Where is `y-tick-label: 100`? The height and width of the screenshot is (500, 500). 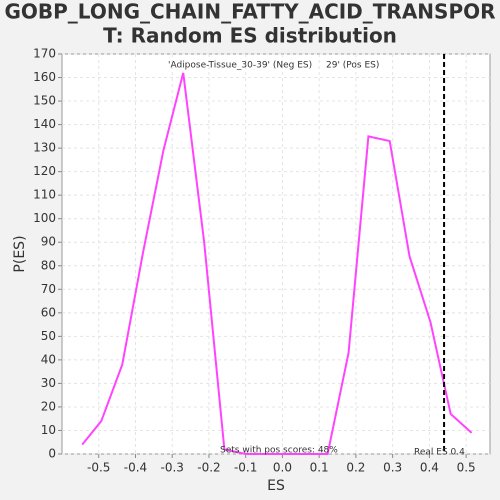
y-tick-label: 100 is located at coordinates (44, 218).